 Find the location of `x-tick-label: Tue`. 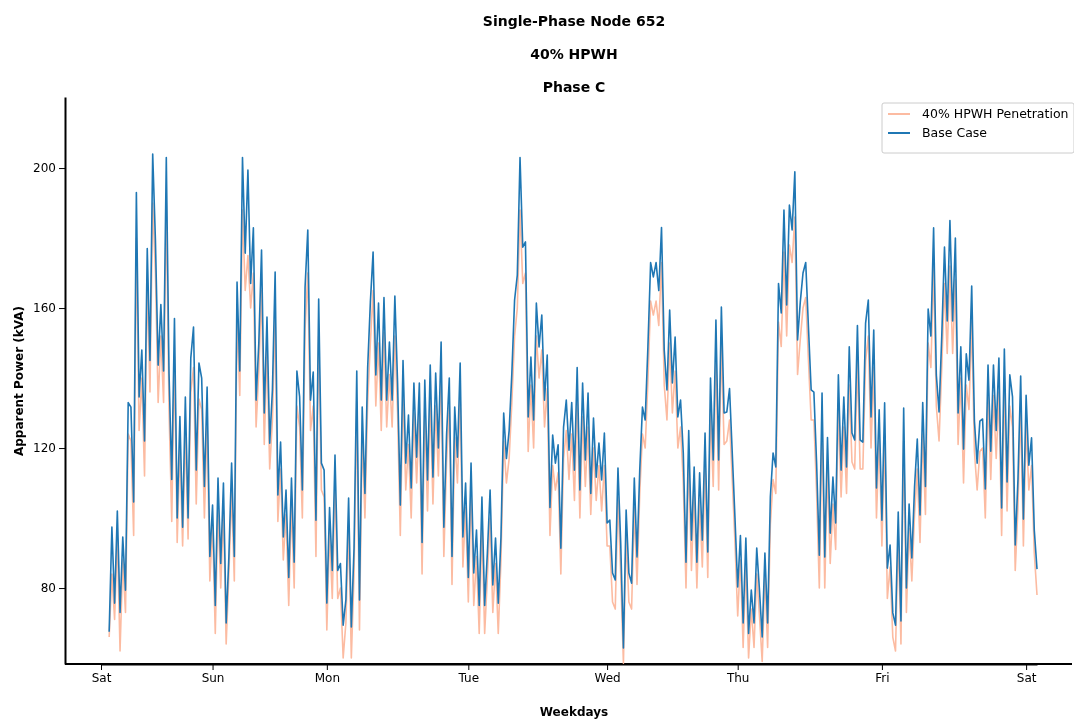

x-tick-label: Tue is located at coordinates (468, 677).